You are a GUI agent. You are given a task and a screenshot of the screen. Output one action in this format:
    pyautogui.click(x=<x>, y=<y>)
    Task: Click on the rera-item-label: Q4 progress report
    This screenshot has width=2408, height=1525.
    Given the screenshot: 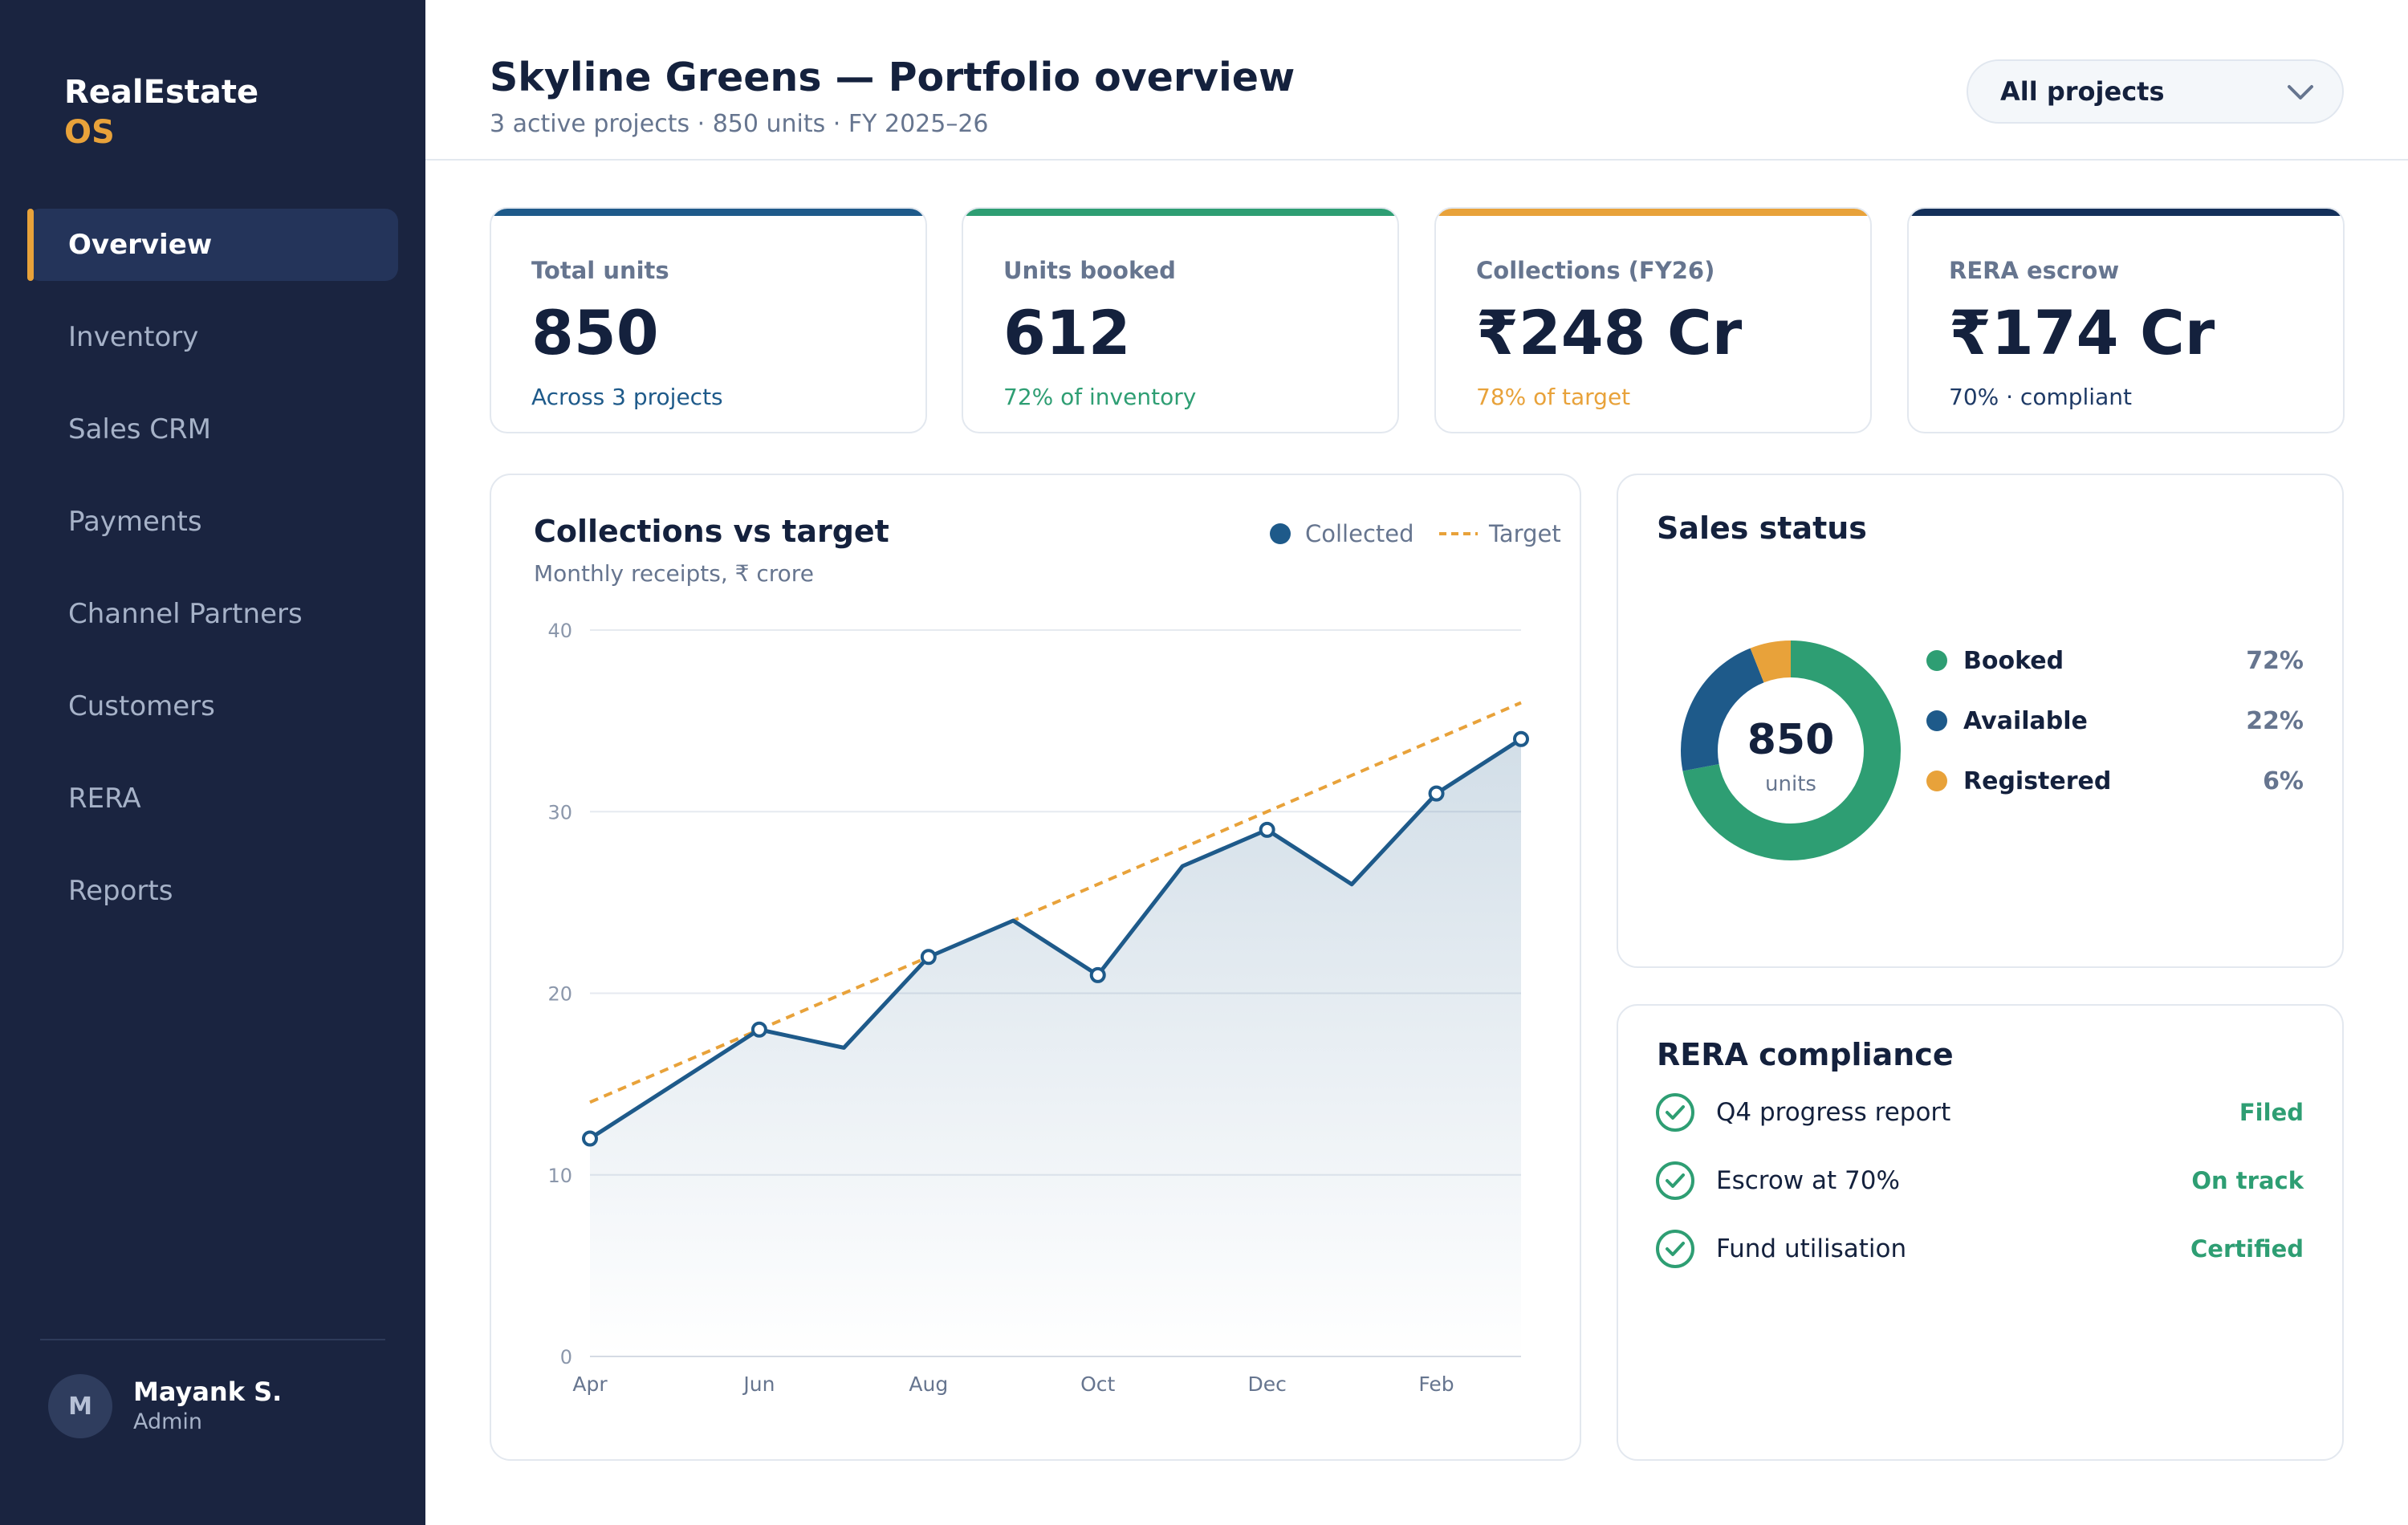 What is the action you would take?
    pyautogui.click(x=1833, y=1113)
    